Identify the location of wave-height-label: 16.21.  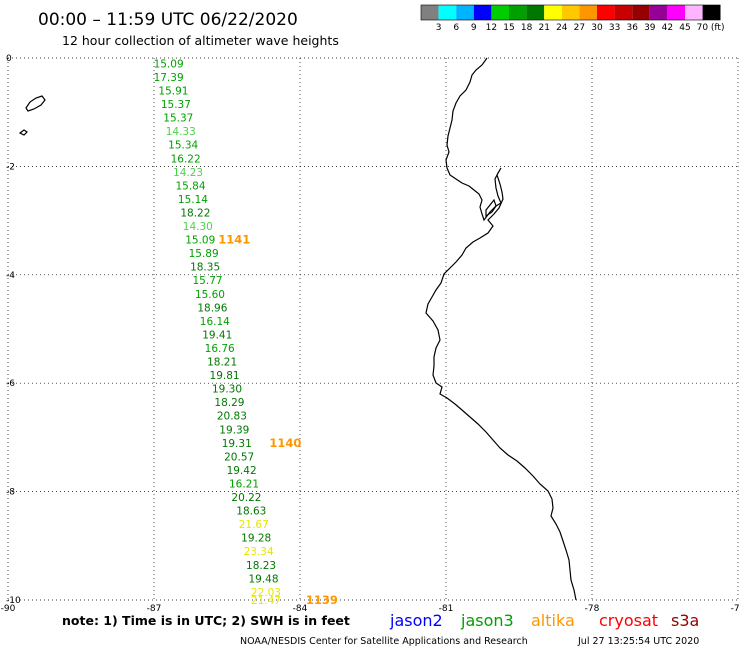
(244, 484).